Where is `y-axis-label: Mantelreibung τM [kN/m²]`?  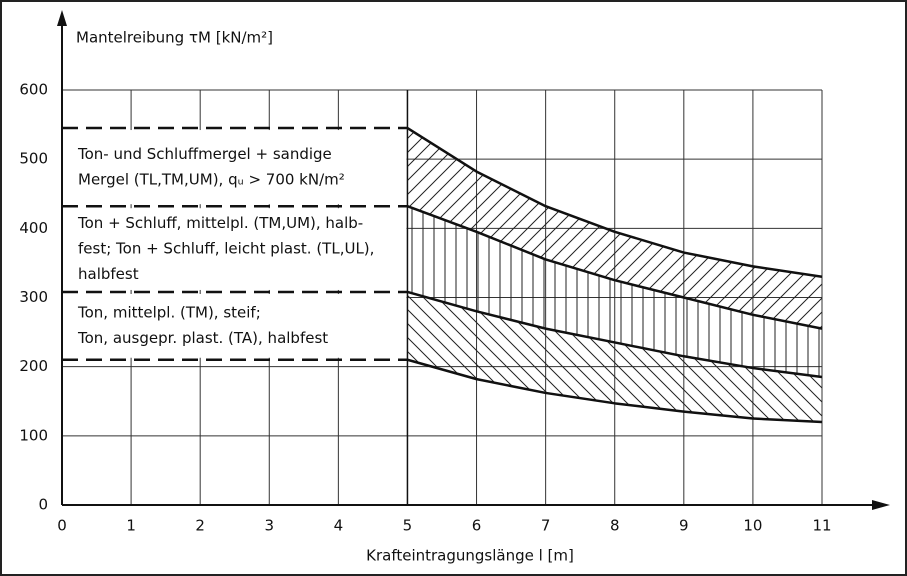
y-axis-label: Mantelreibung τM [kN/m²] is located at coordinates (174, 38).